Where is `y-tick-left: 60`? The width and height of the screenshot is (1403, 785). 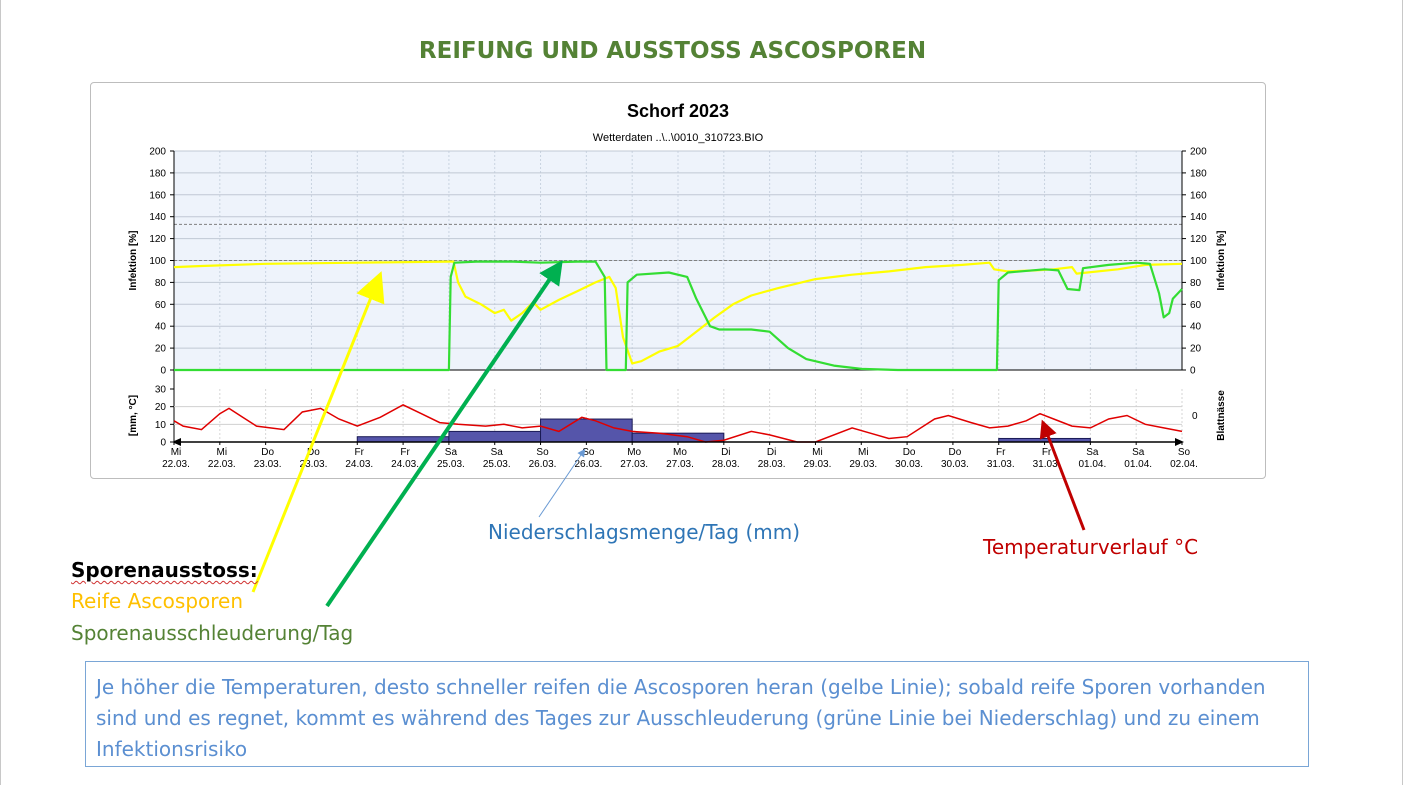 y-tick-left: 60 is located at coordinates (161, 305).